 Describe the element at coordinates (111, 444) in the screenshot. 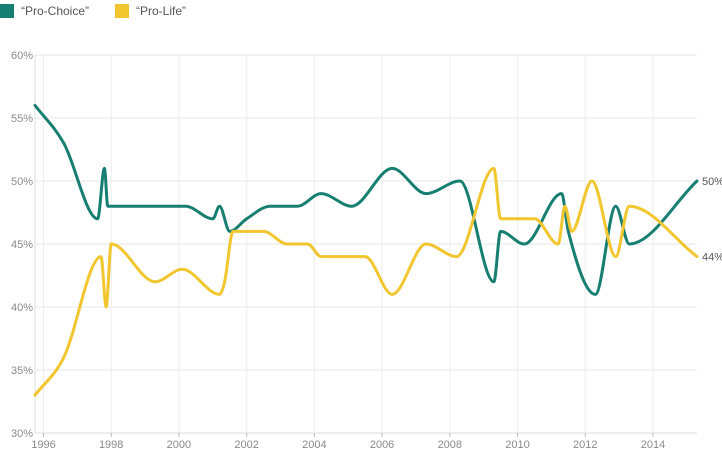

I see `x-tick-label-1998: 1998` at that location.